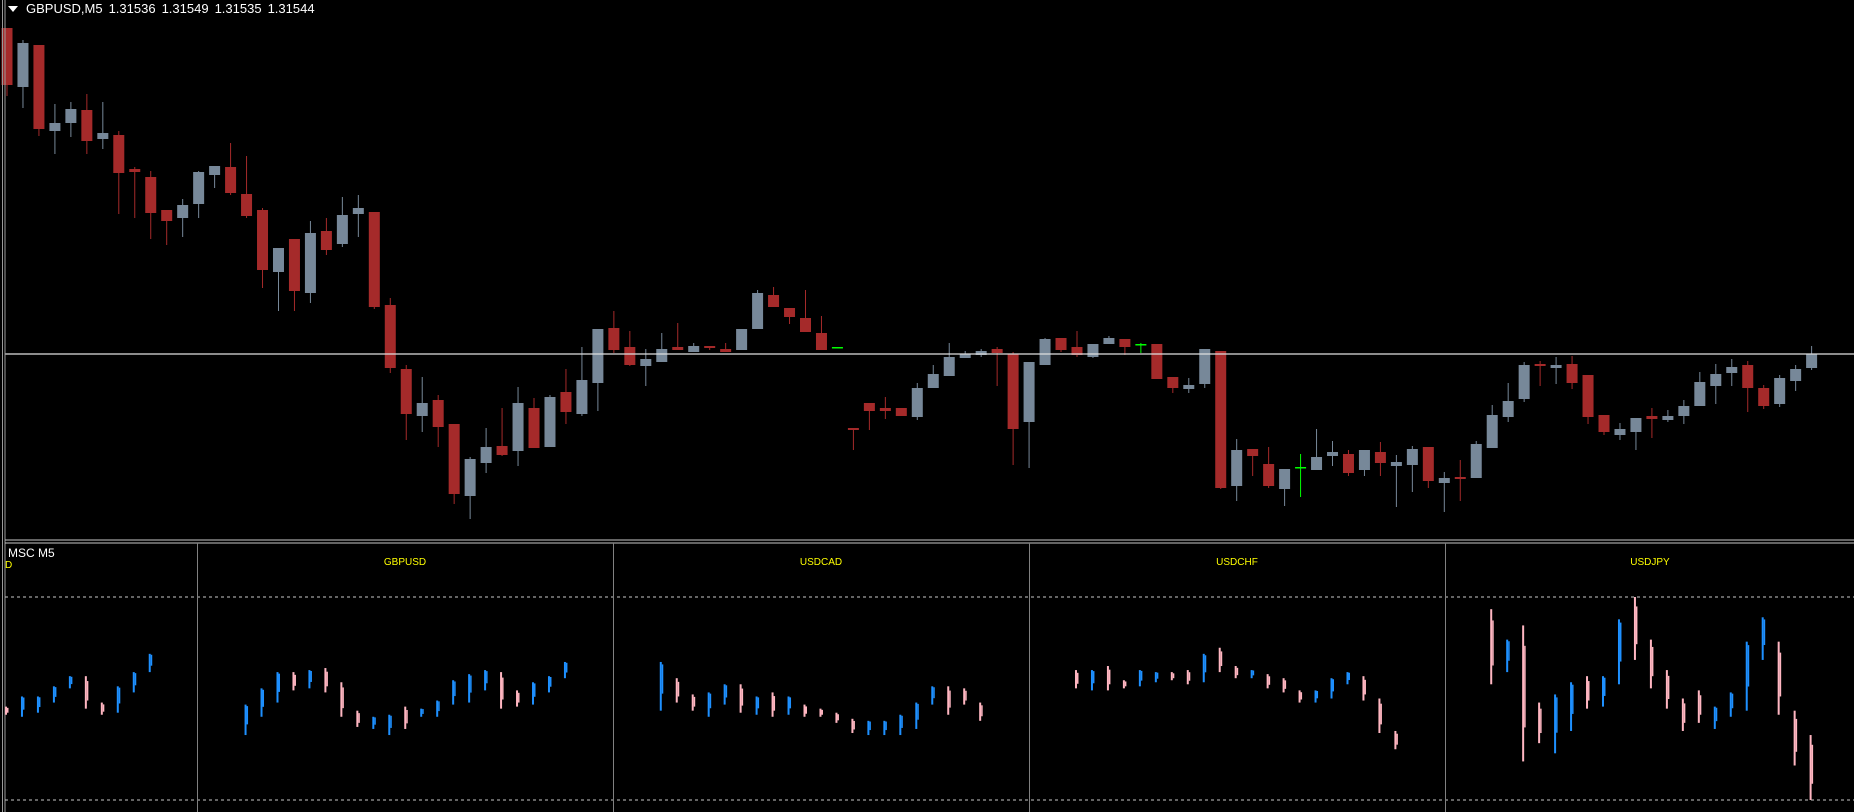  What do you see at coordinates (238, 8) in the screenshot?
I see `ohlc-low: 1.31535` at bounding box center [238, 8].